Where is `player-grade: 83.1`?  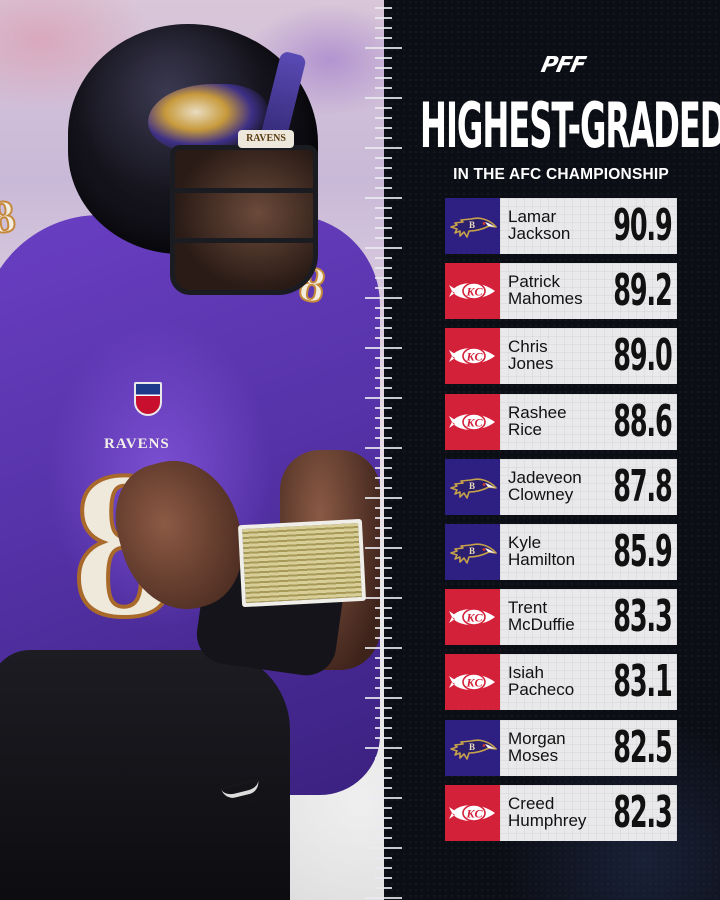
player-grade: 83.1 is located at coordinates (643, 682).